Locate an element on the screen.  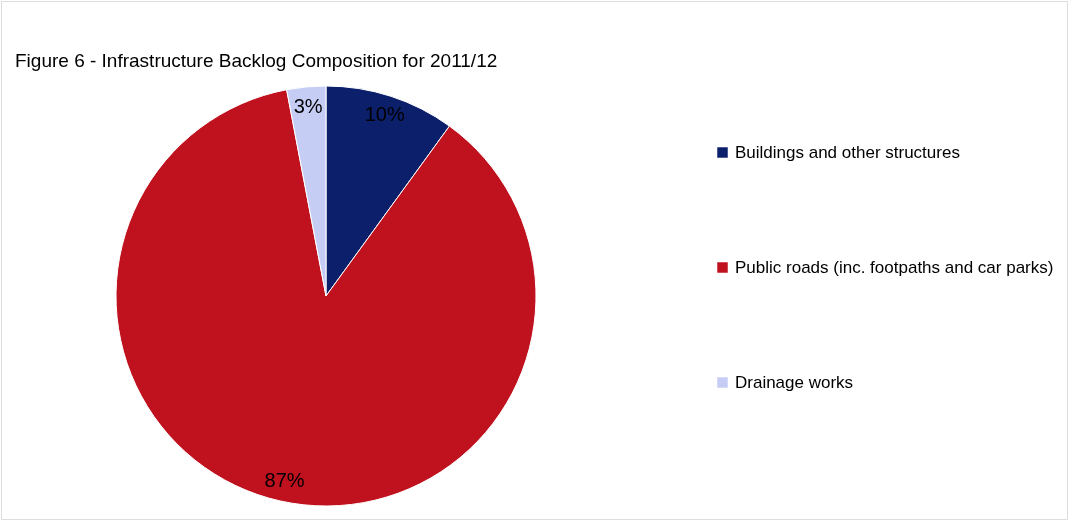
data-label: 10% is located at coordinates (384, 114).